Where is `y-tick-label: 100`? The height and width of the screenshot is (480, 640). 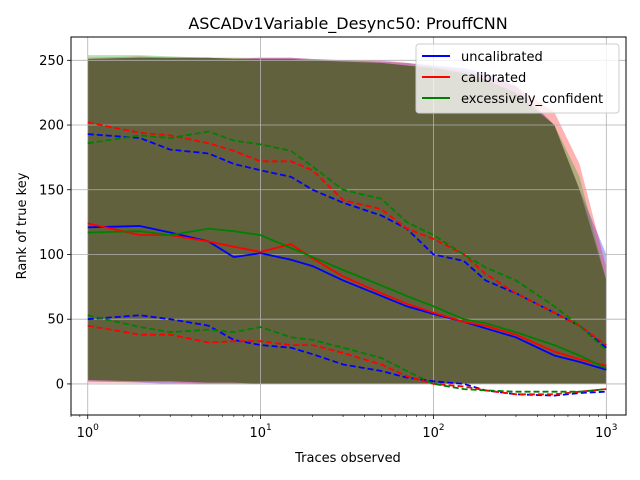 y-tick-label: 100 is located at coordinates (51, 255).